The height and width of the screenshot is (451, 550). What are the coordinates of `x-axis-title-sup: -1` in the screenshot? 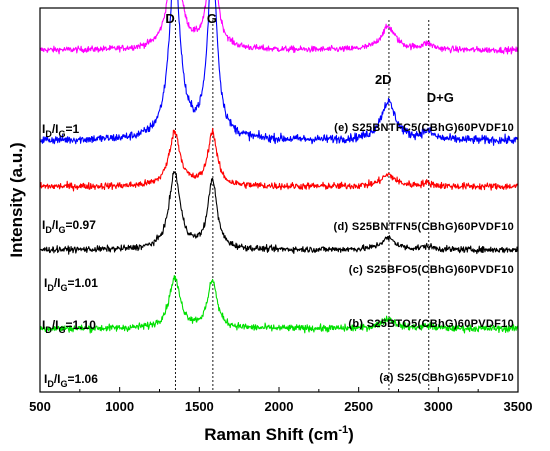 It's located at (343, 430).